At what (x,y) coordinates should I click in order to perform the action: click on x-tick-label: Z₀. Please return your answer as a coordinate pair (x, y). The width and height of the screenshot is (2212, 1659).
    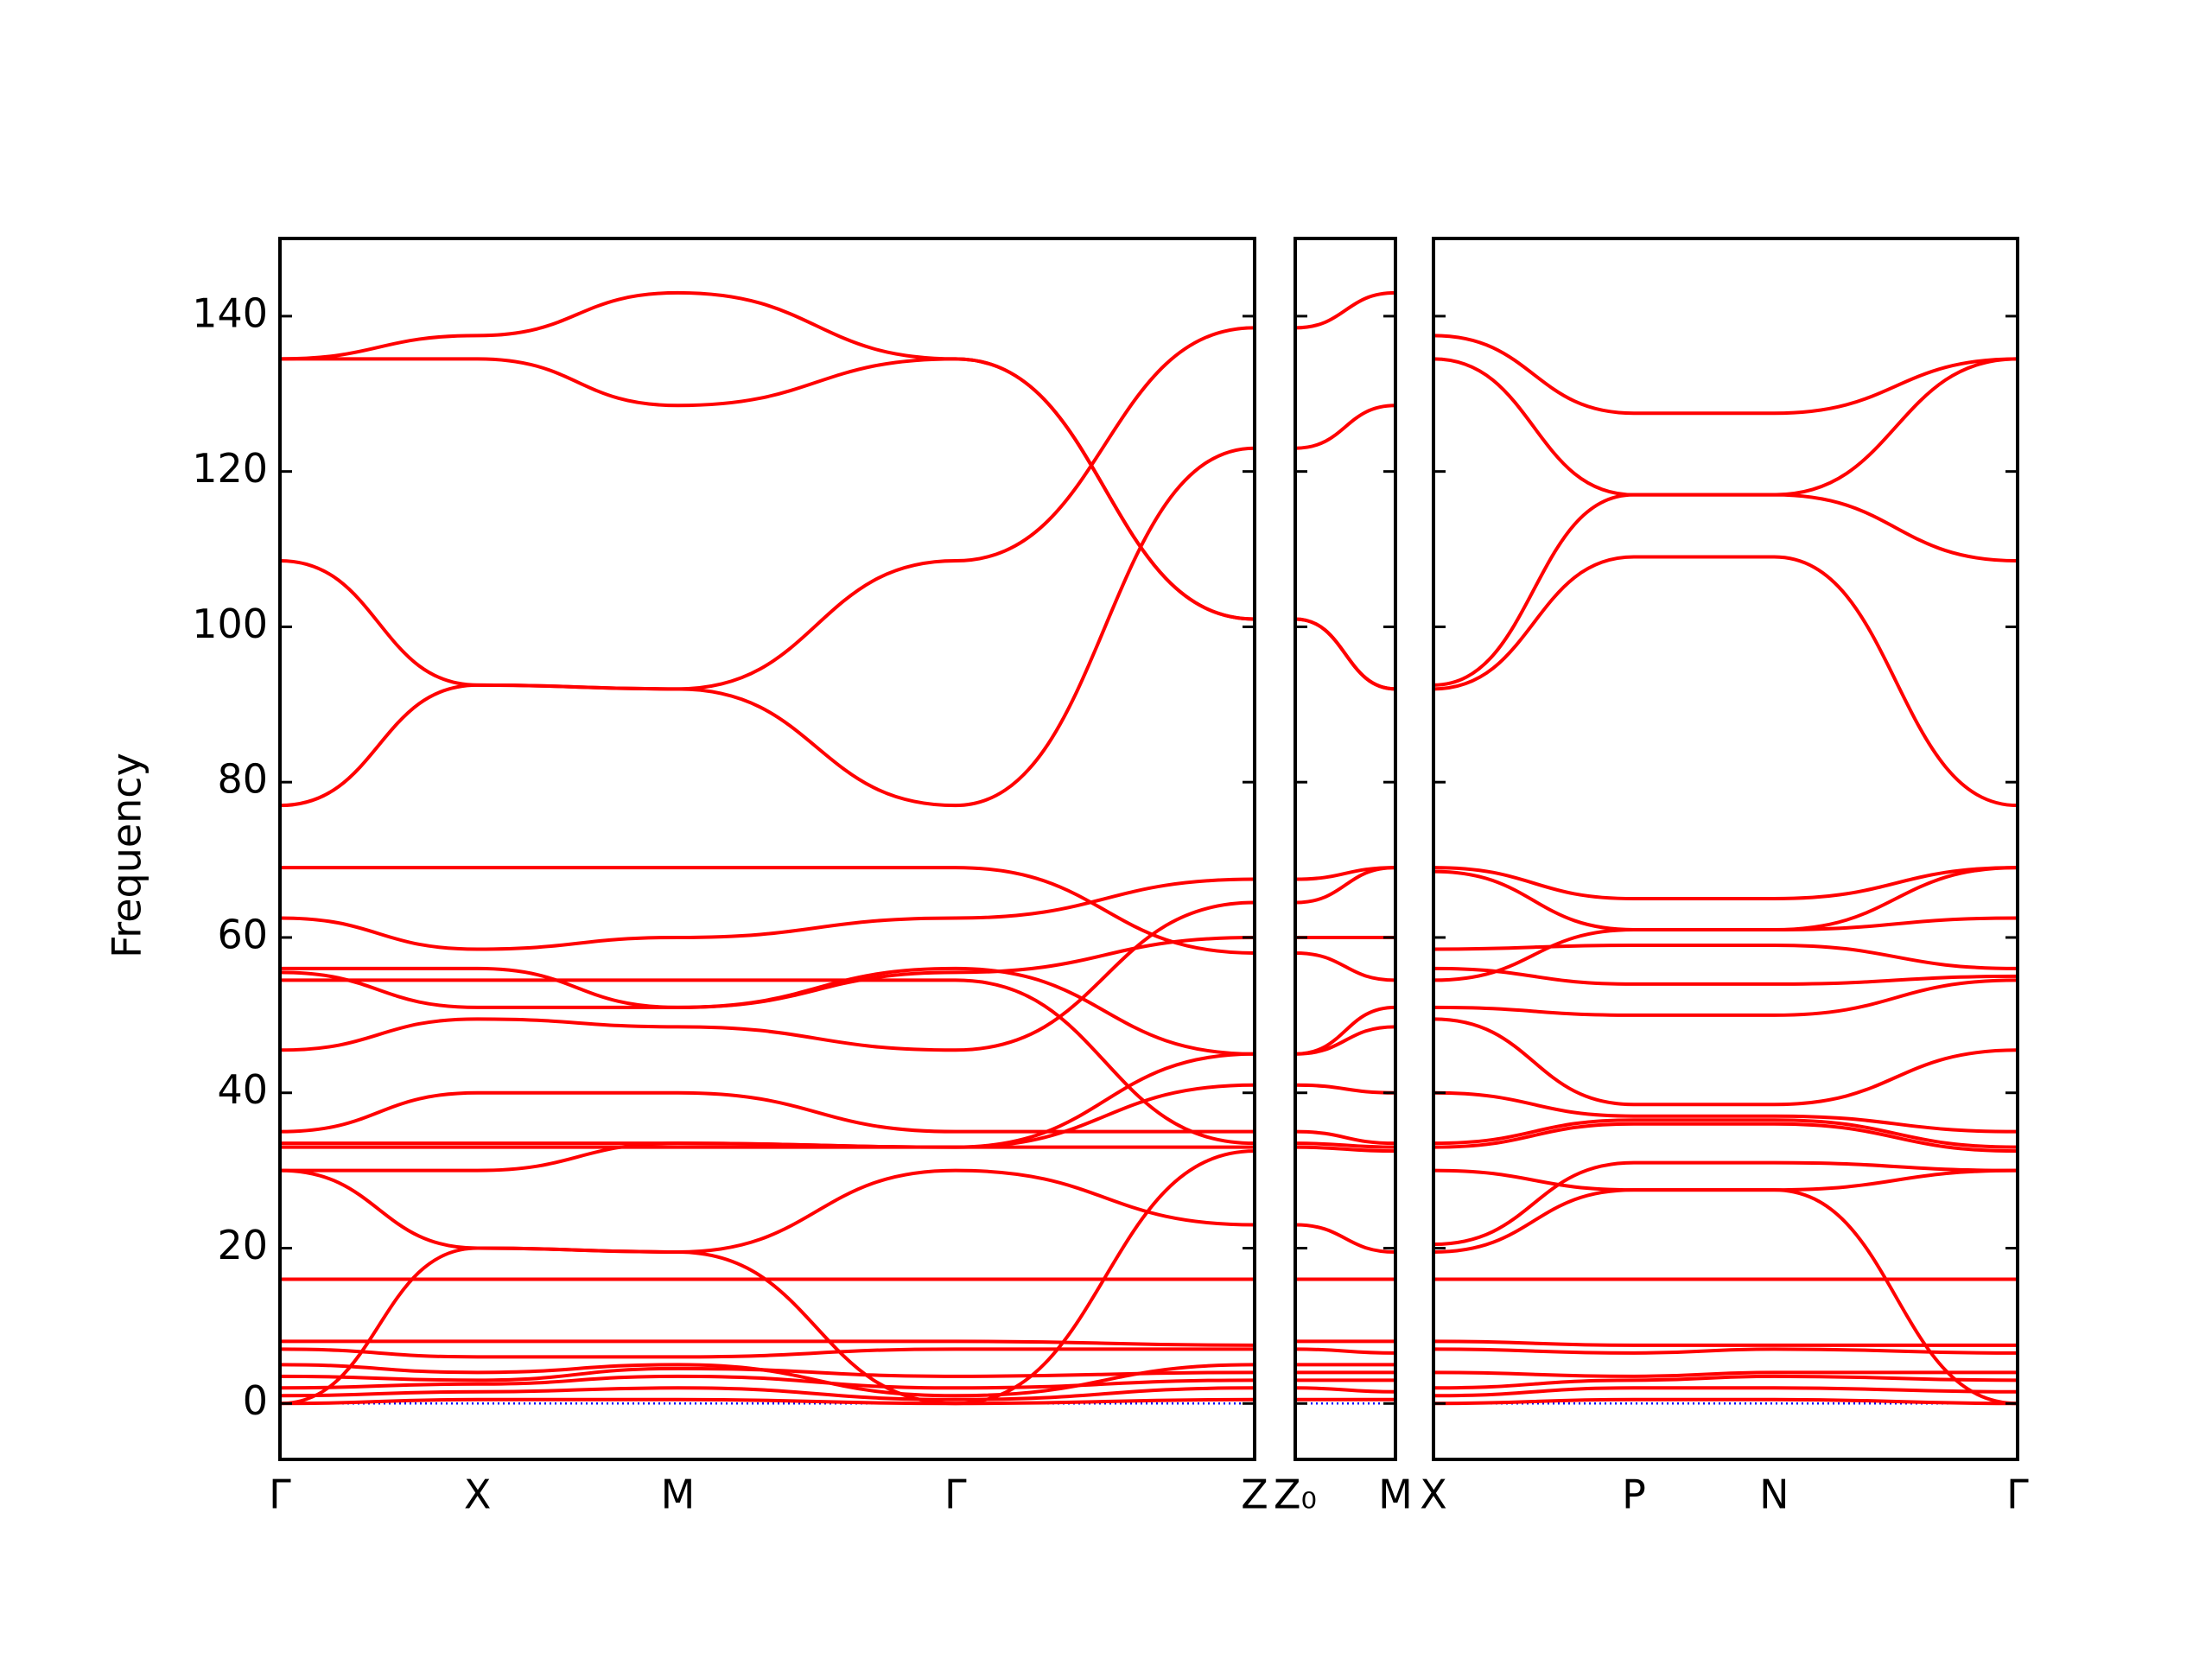
    Looking at the image, I should click on (1295, 1494).